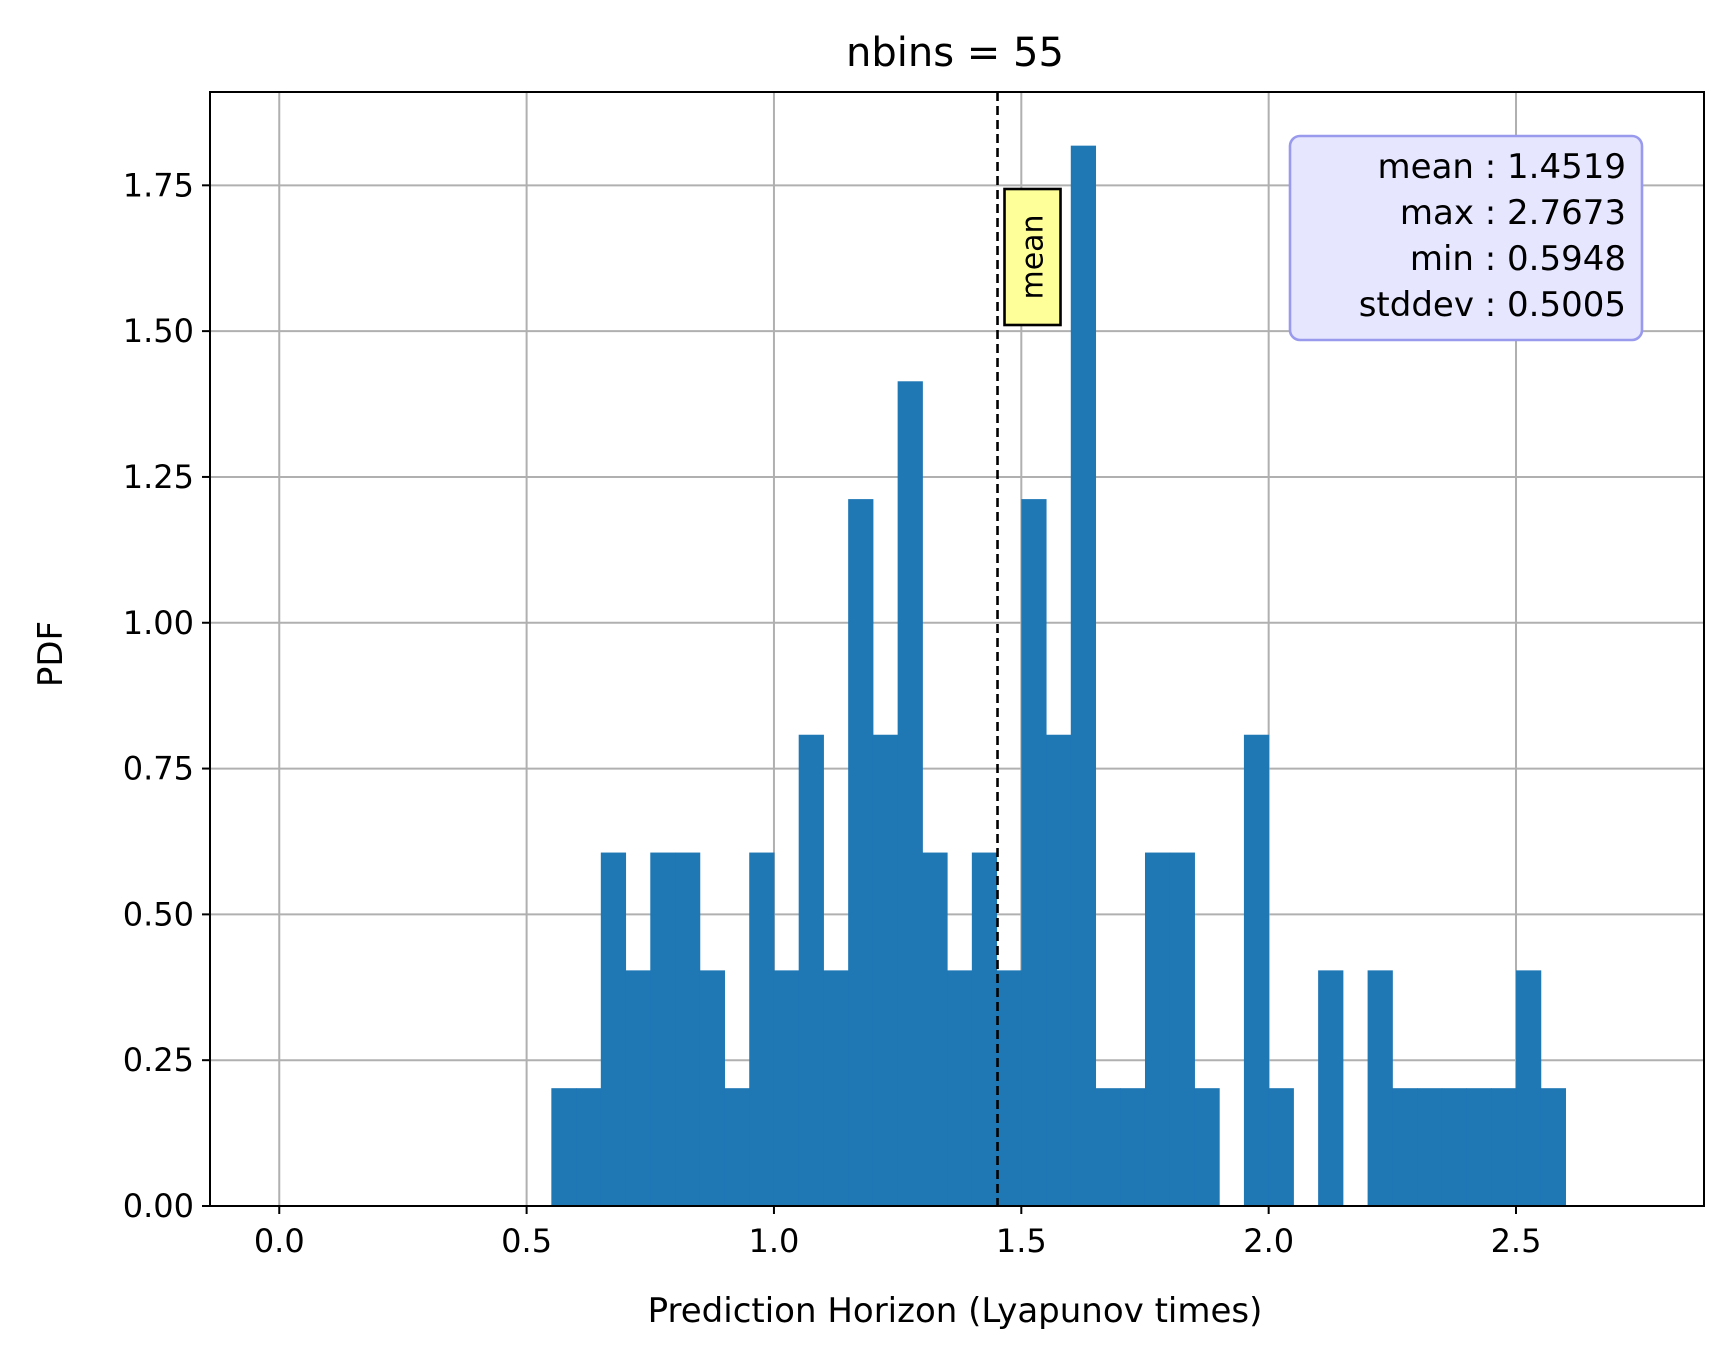 The width and height of the screenshot is (1726, 1357). I want to click on y-tick-label: 0.50, so click(158, 914).